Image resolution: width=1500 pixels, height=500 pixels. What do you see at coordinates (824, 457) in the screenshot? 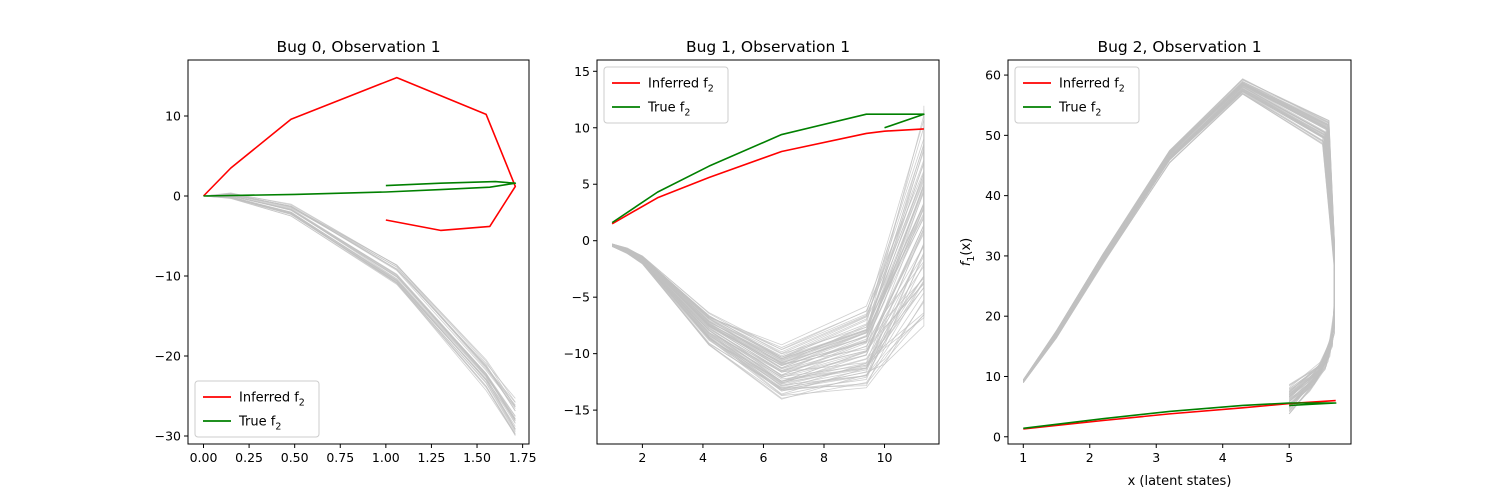
I see `x-tick-label: 8` at bounding box center [824, 457].